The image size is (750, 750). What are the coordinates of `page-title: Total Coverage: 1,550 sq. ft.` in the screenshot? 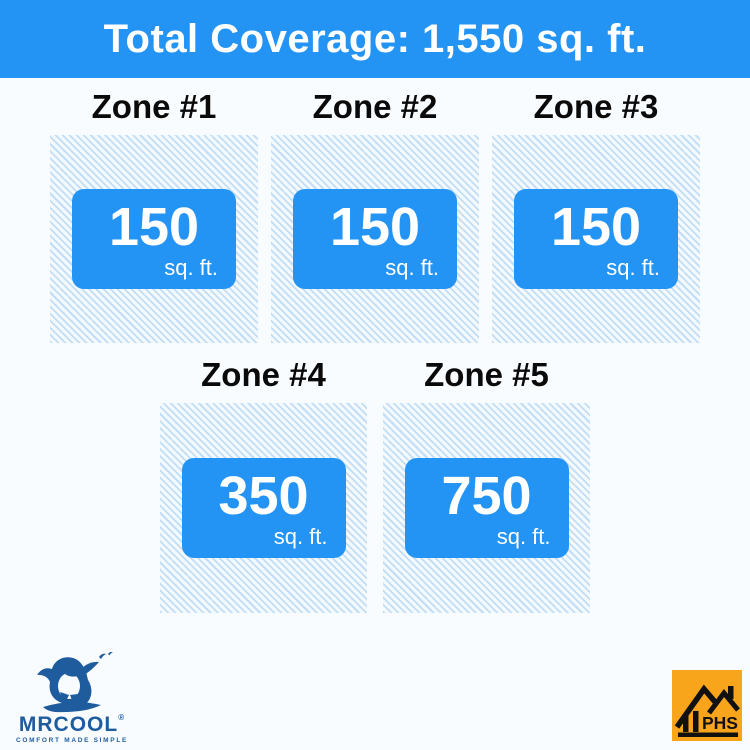 It's located at (375, 38).